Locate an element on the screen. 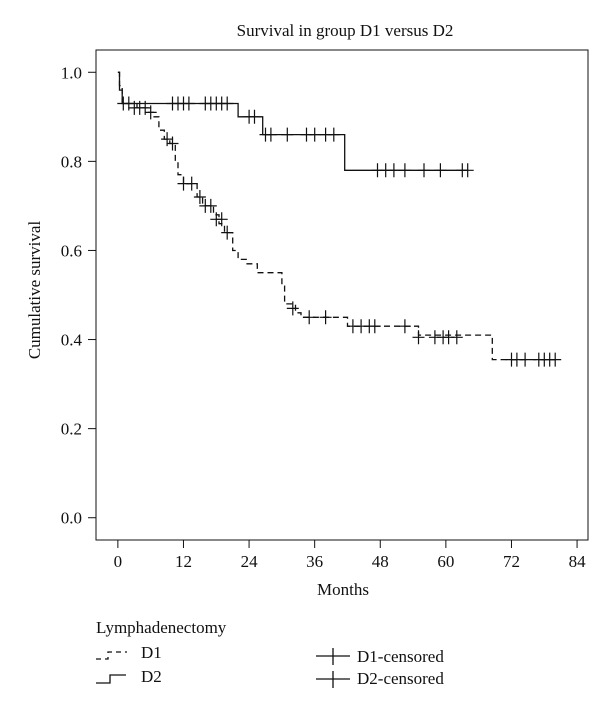  legend-d1-censored-label: D1-censored is located at coordinates (400, 656).